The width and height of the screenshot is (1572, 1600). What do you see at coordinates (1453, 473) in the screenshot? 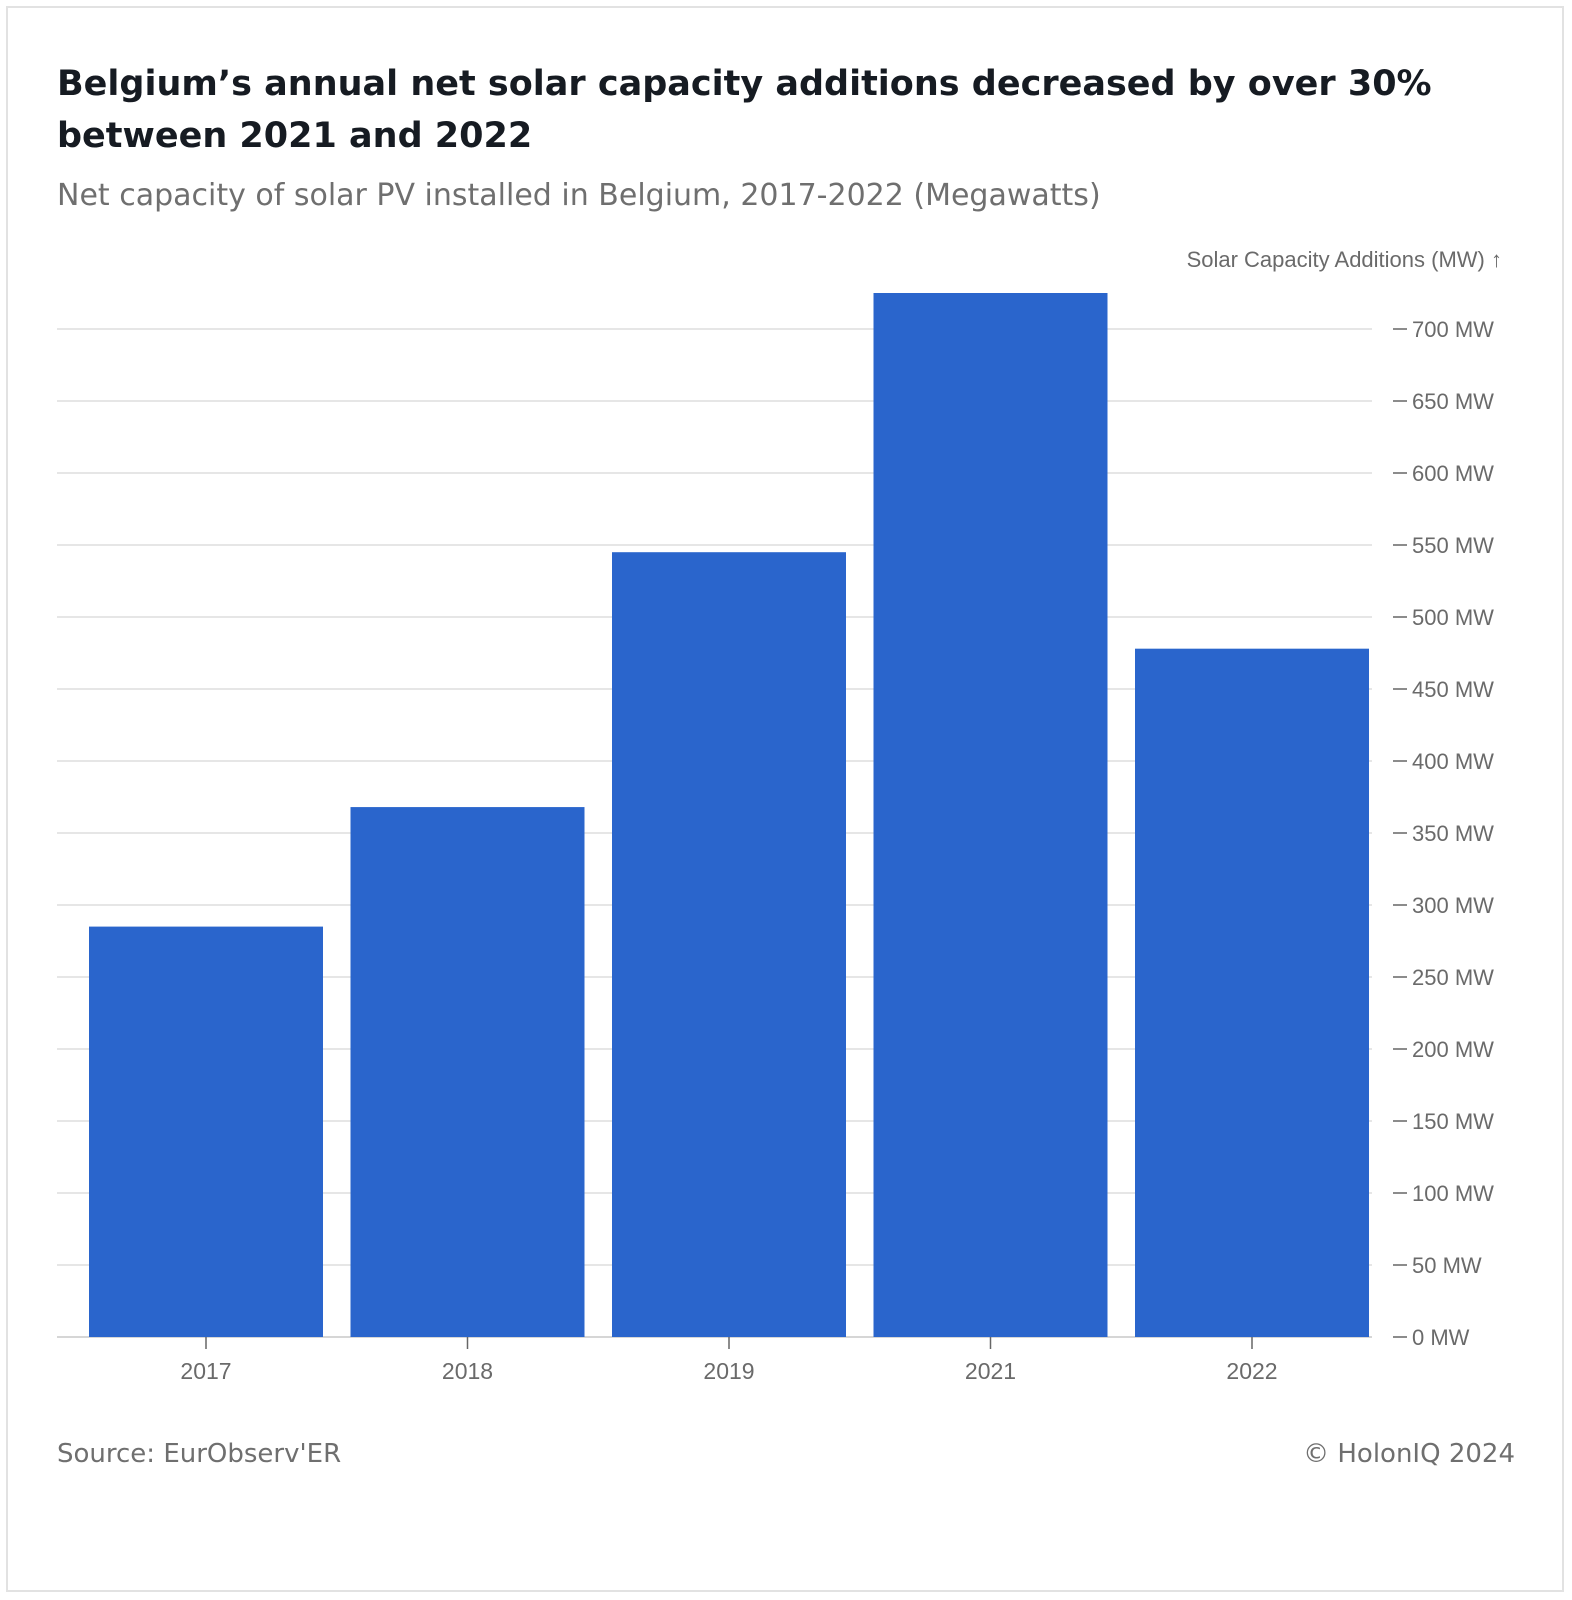
I see `y-tick-label: 600 MW` at bounding box center [1453, 473].